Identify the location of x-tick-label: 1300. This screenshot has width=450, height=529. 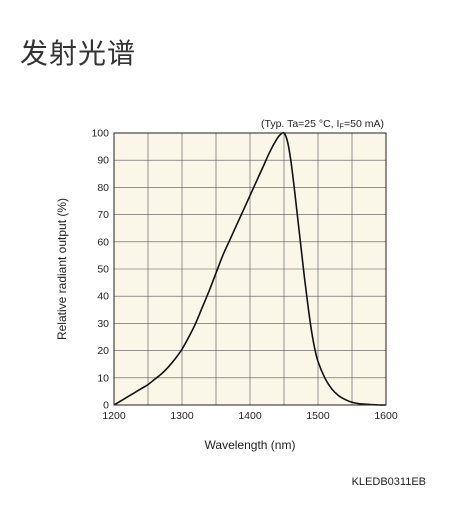
(182, 416).